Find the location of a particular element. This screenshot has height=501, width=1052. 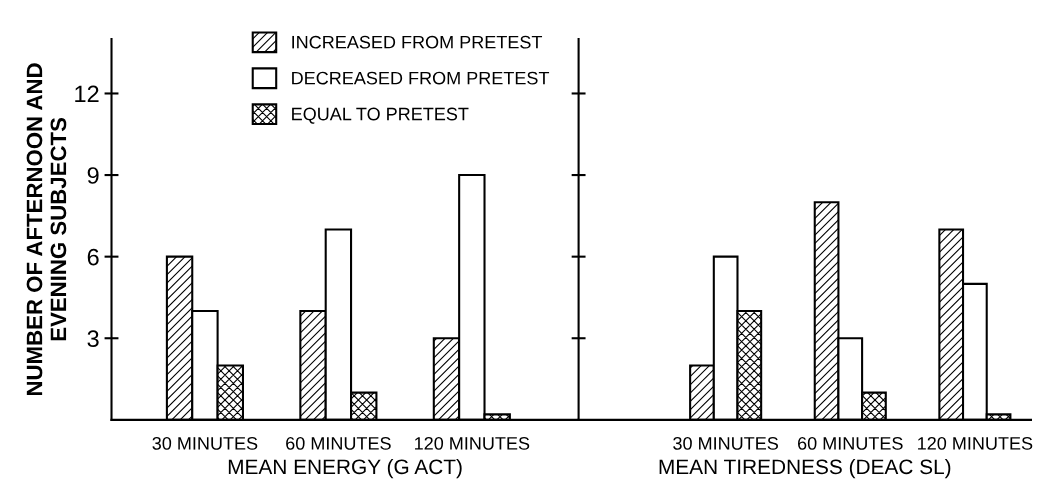

x-axis-title: MEAN ENERGY (G ACT) is located at coordinates (345, 468).